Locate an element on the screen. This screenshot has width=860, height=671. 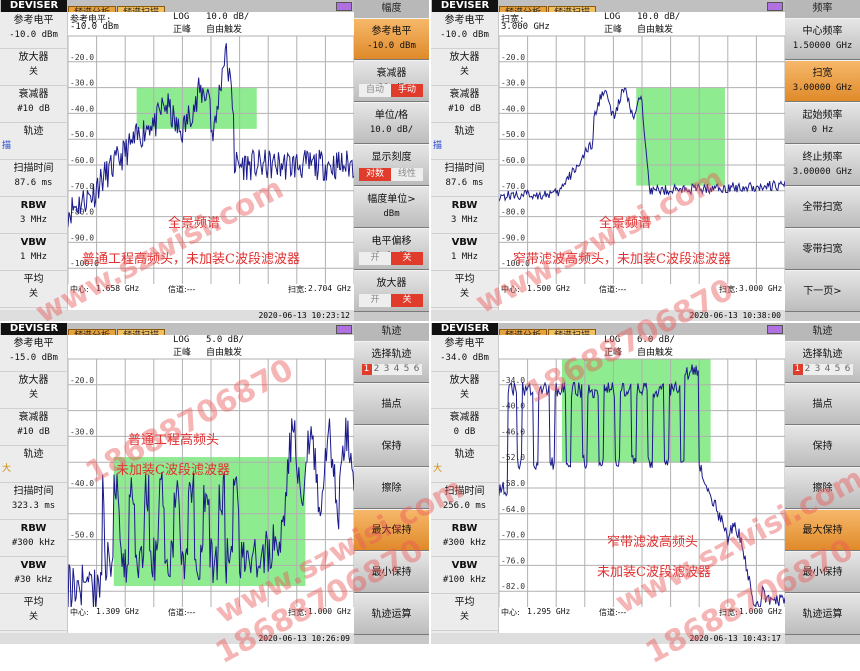
deviser-logo: DEVISER is located at coordinates (34, 329).